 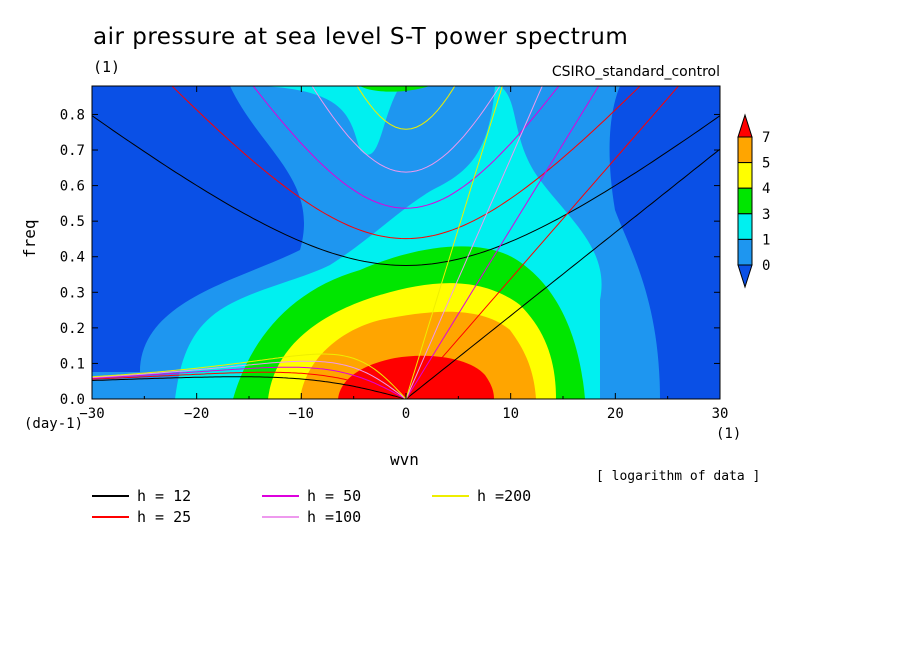 What do you see at coordinates (311, 506) in the screenshot?
I see `legend: h = 12 h = 25 h = 50 h =100 h =200` at bounding box center [311, 506].